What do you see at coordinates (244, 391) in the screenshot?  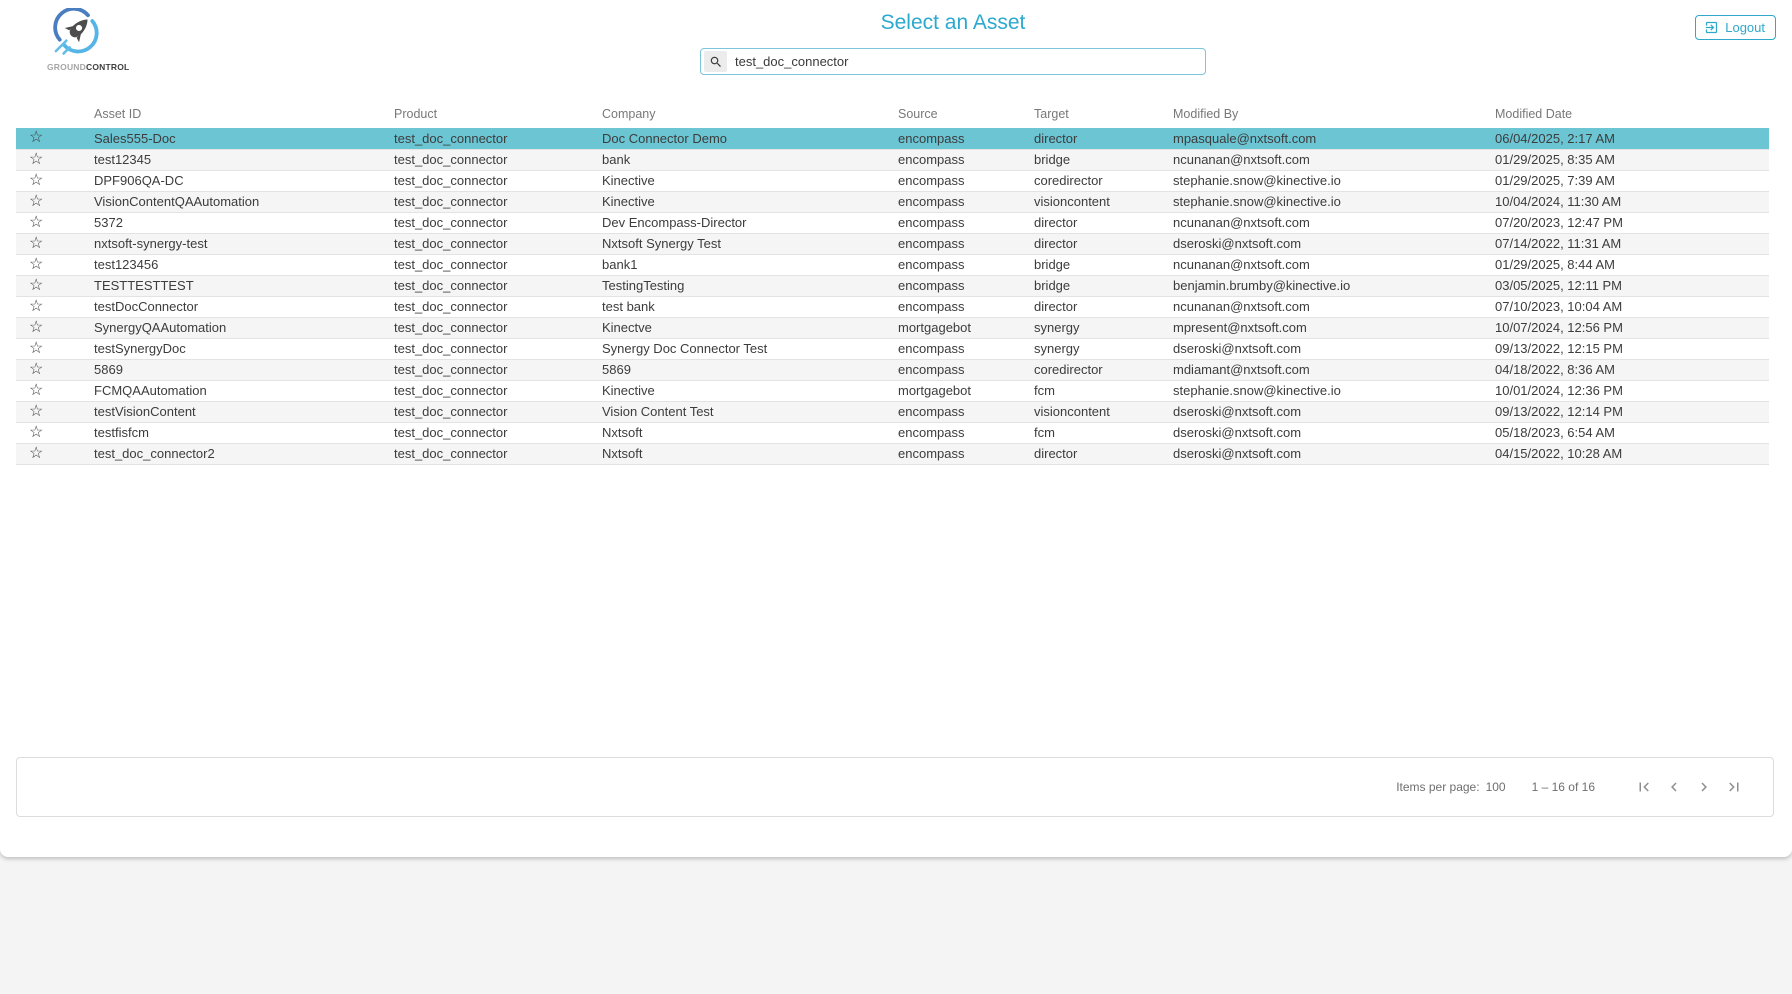 I see `cell-asset-id: FCMQAAutomation` at bounding box center [244, 391].